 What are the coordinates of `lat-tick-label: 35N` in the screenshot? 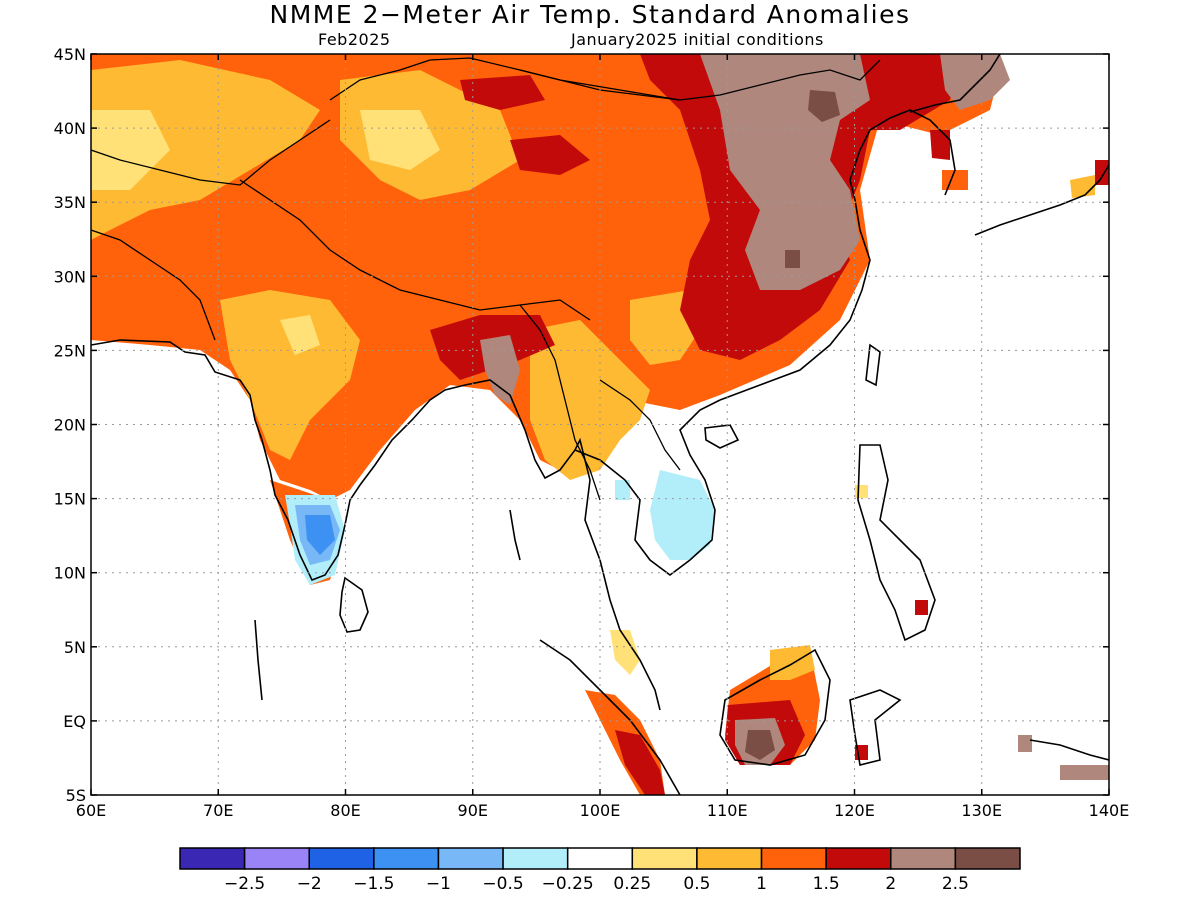 It's located at (70, 202).